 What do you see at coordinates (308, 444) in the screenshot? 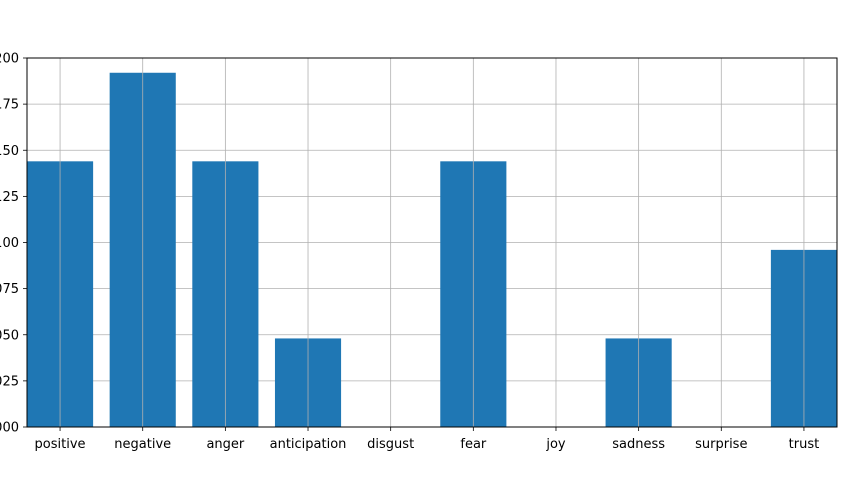
I see `x-tick-label-anticipation: anticipation` at bounding box center [308, 444].